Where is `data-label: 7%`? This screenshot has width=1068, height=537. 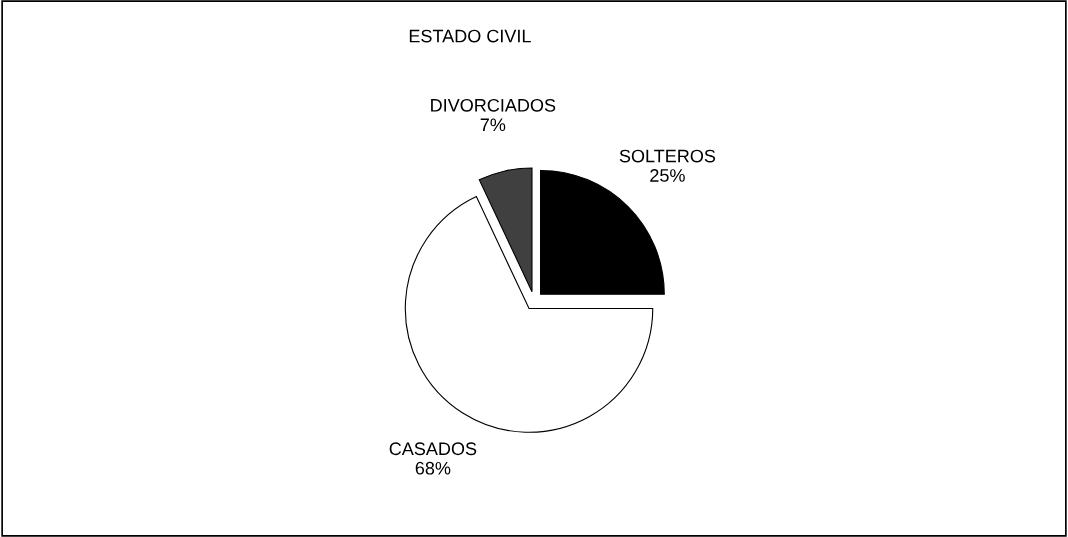
data-label: 7% is located at coordinates (493, 125).